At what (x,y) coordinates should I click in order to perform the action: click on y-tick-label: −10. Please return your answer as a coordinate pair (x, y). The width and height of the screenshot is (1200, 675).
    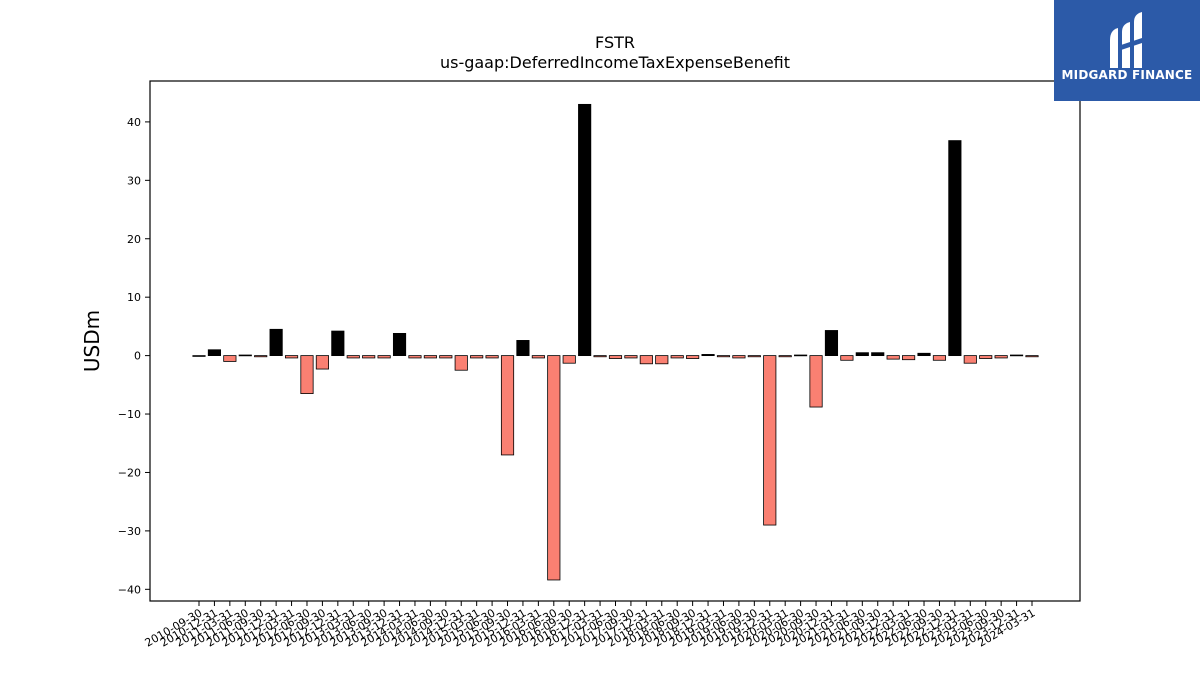
    Looking at the image, I should click on (129, 414).